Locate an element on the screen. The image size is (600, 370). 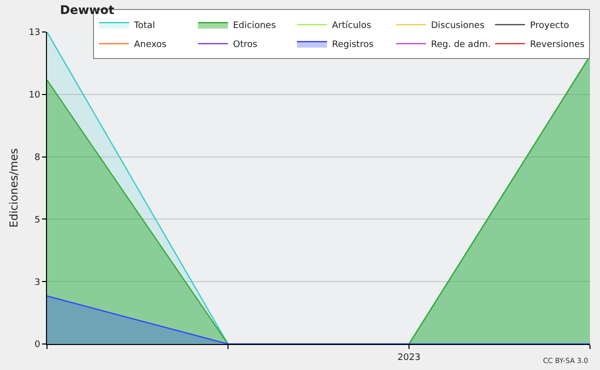
legend-label: Discusiones is located at coordinates (458, 26).